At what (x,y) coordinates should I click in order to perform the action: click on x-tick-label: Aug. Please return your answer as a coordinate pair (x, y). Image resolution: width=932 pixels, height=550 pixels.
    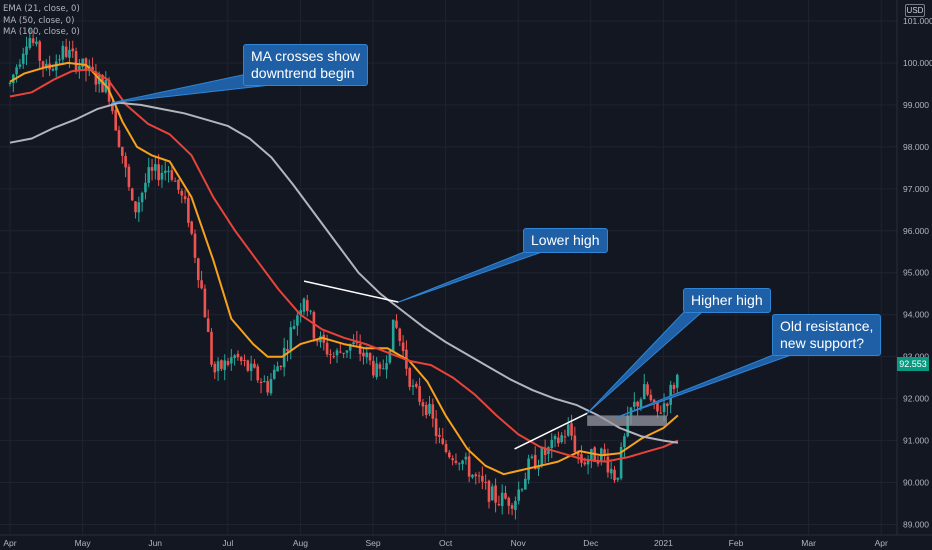
    Looking at the image, I should click on (300, 543).